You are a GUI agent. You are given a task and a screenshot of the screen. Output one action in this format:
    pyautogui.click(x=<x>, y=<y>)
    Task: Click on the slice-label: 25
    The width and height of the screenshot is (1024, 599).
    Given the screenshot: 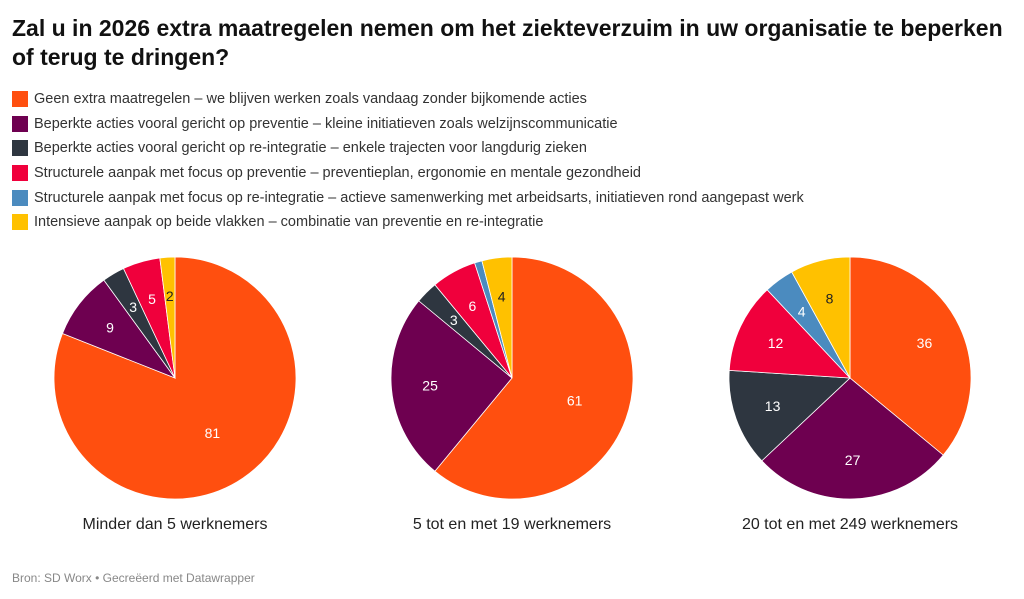 What is the action you would take?
    pyautogui.click(x=430, y=386)
    